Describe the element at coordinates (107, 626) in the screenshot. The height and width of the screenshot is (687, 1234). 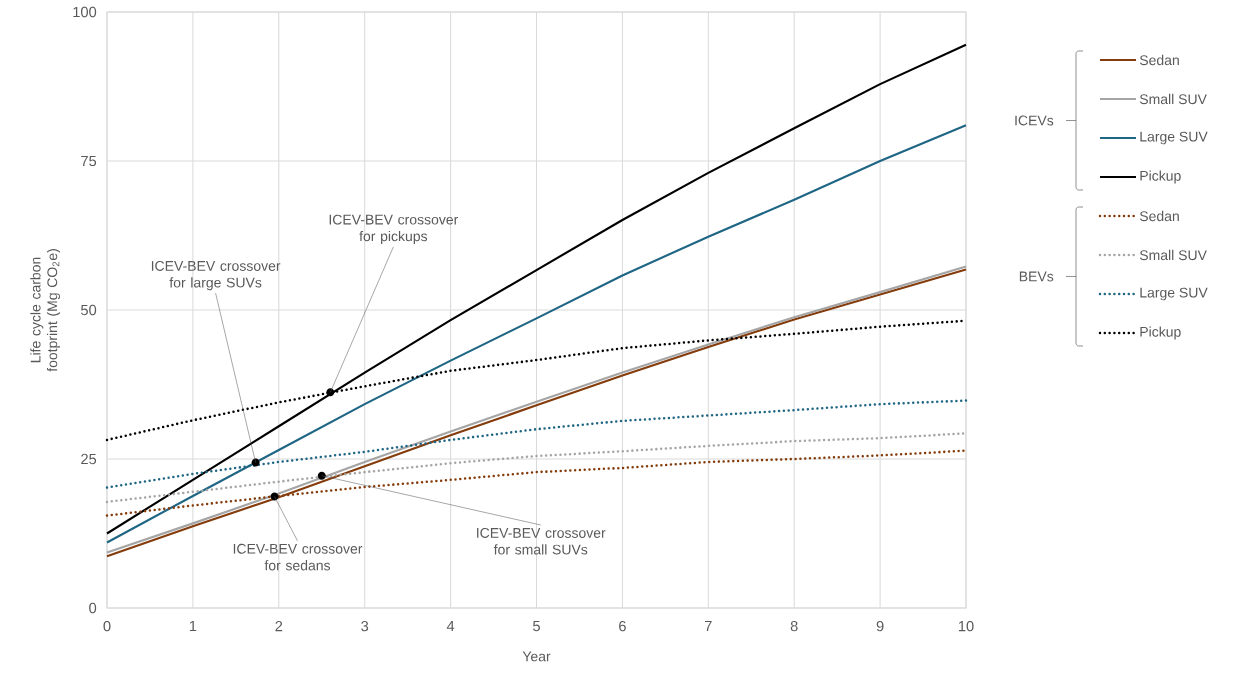
I see `x-tick-label: 0` at that location.